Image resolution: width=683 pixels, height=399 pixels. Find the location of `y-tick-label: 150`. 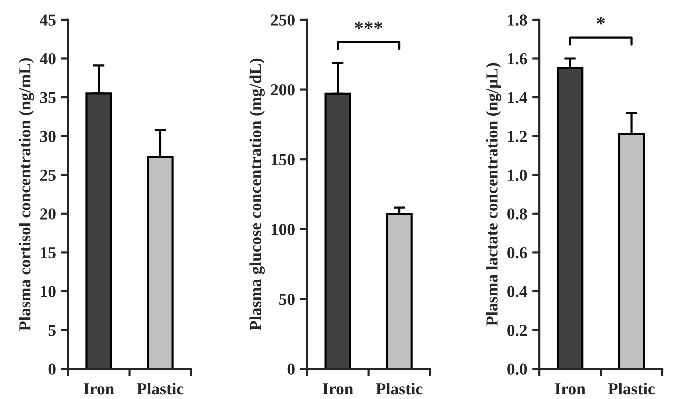

y-tick-label: 150 is located at coordinates (283, 160).